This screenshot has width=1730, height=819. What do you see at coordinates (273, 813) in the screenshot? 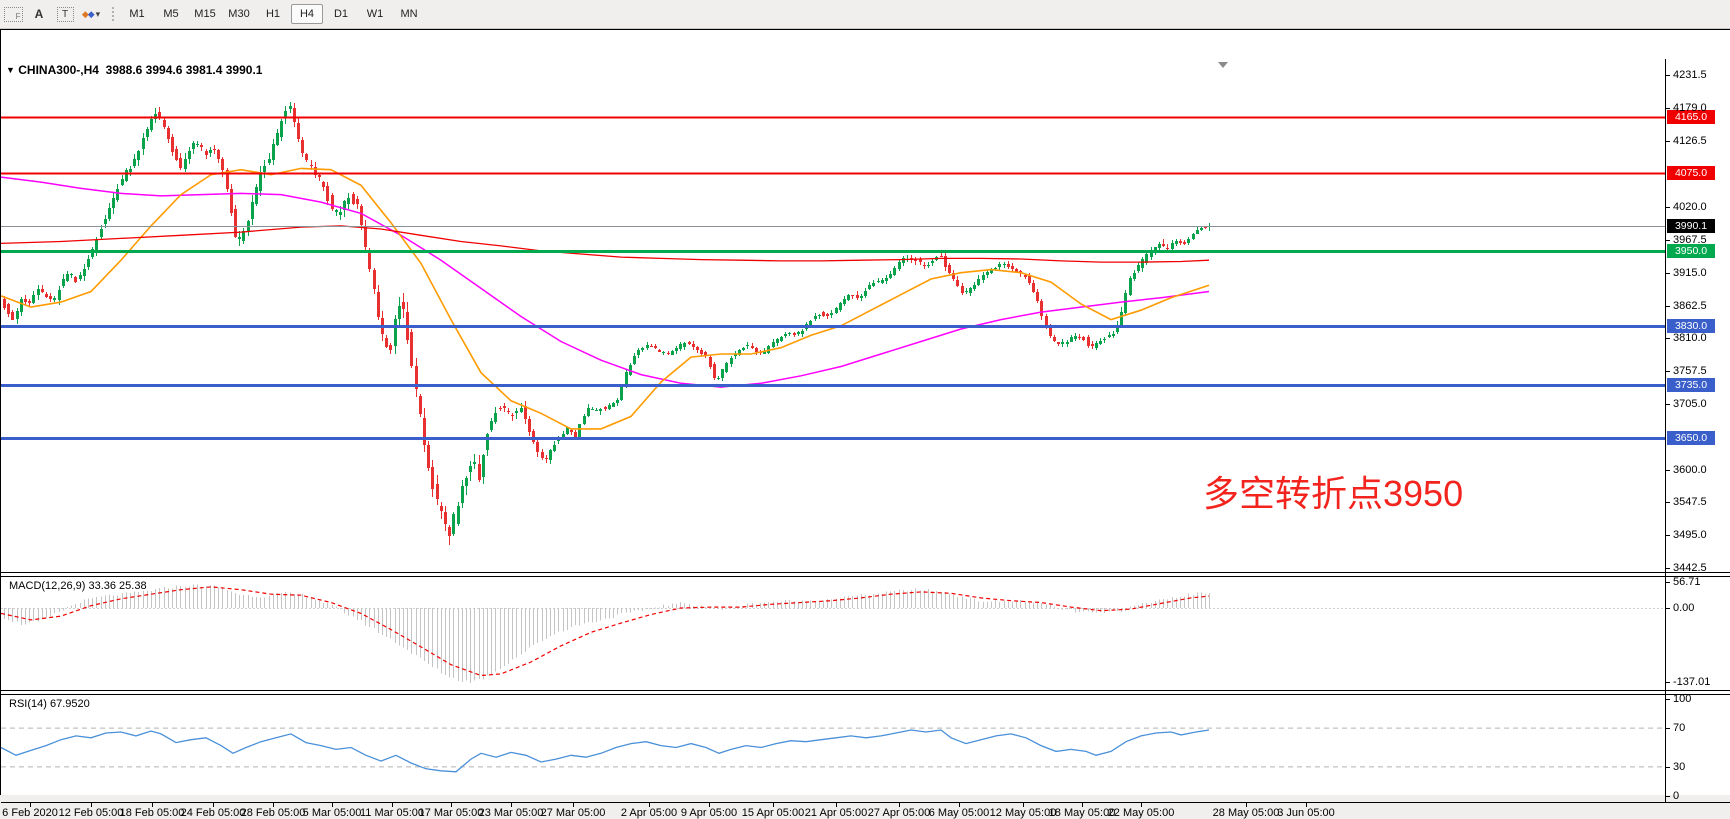
I see `date-label: 28 Feb 05:00` at bounding box center [273, 813].